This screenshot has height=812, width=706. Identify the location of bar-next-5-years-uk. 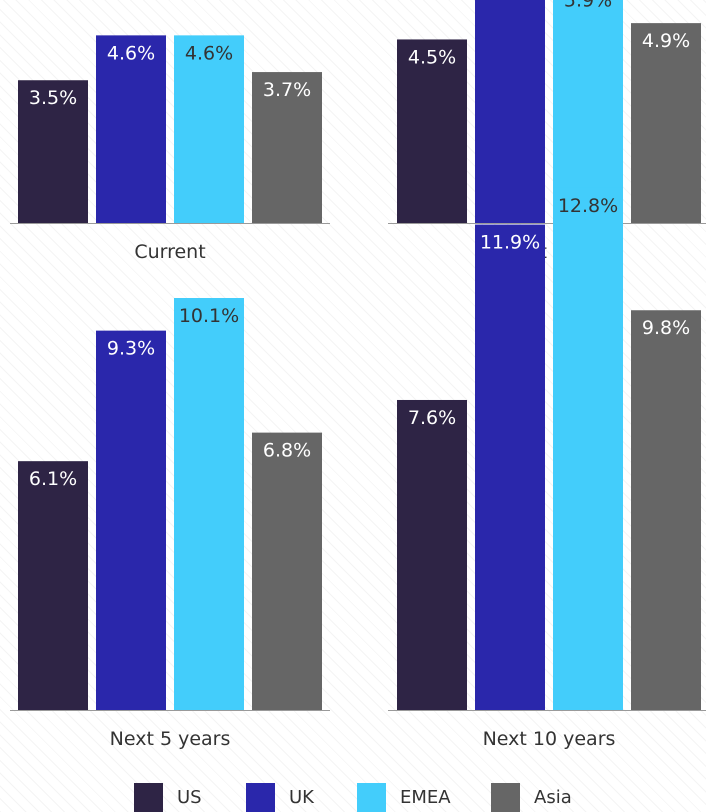
(131, 520).